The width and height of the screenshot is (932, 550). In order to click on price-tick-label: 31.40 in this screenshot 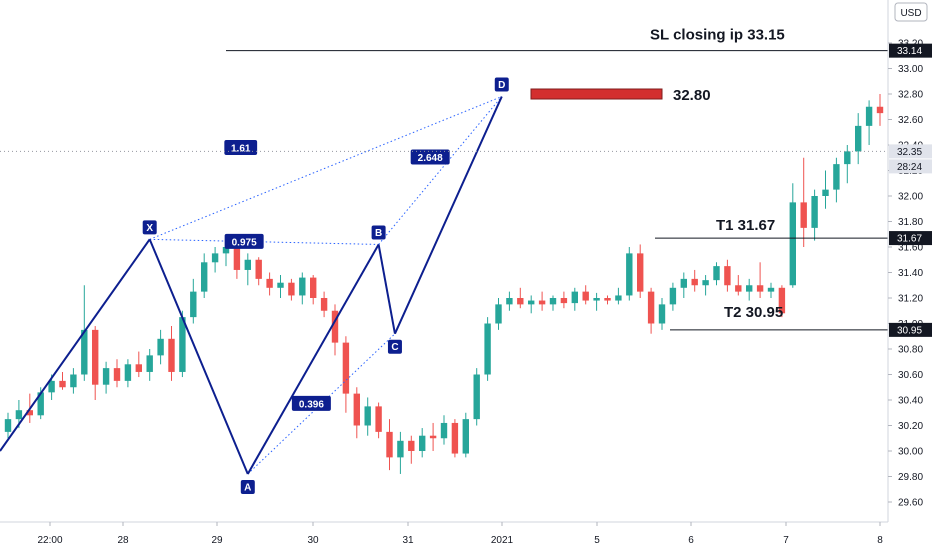, I will do `click(910, 273)`.